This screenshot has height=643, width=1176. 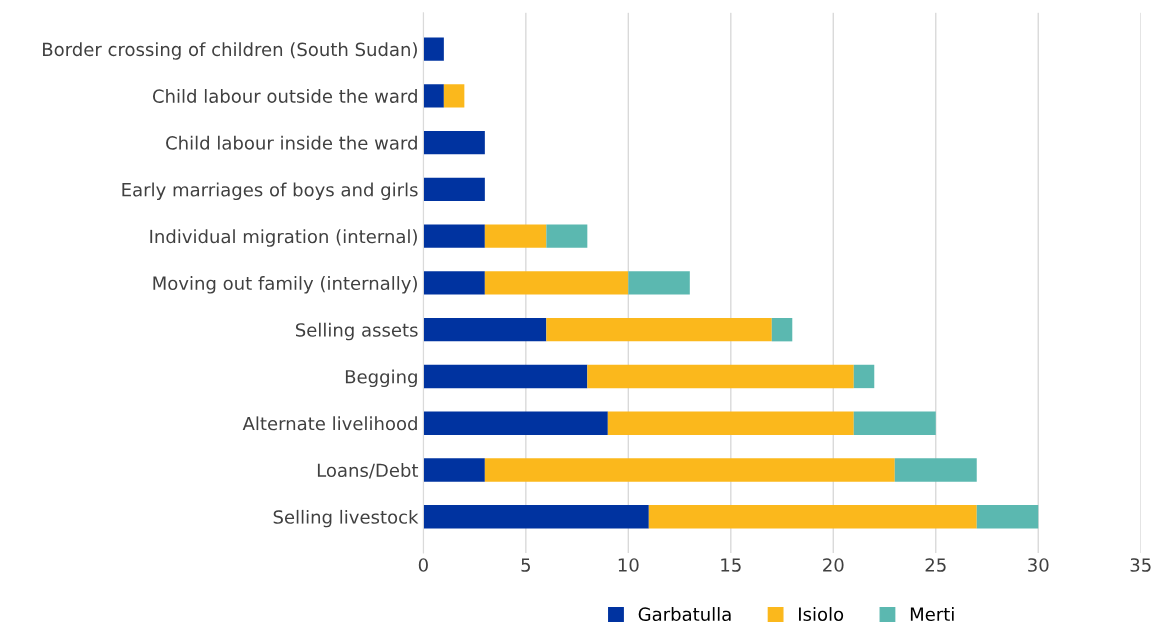 What do you see at coordinates (381, 378) in the screenshot?
I see `y-tick-label: Begging` at bounding box center [381, 378].